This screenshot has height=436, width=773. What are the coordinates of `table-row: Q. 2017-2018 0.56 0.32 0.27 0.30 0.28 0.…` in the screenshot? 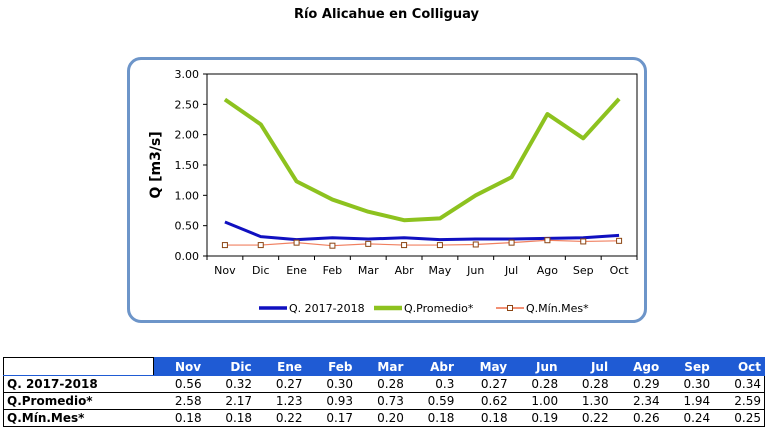 It's located at (384, 384).